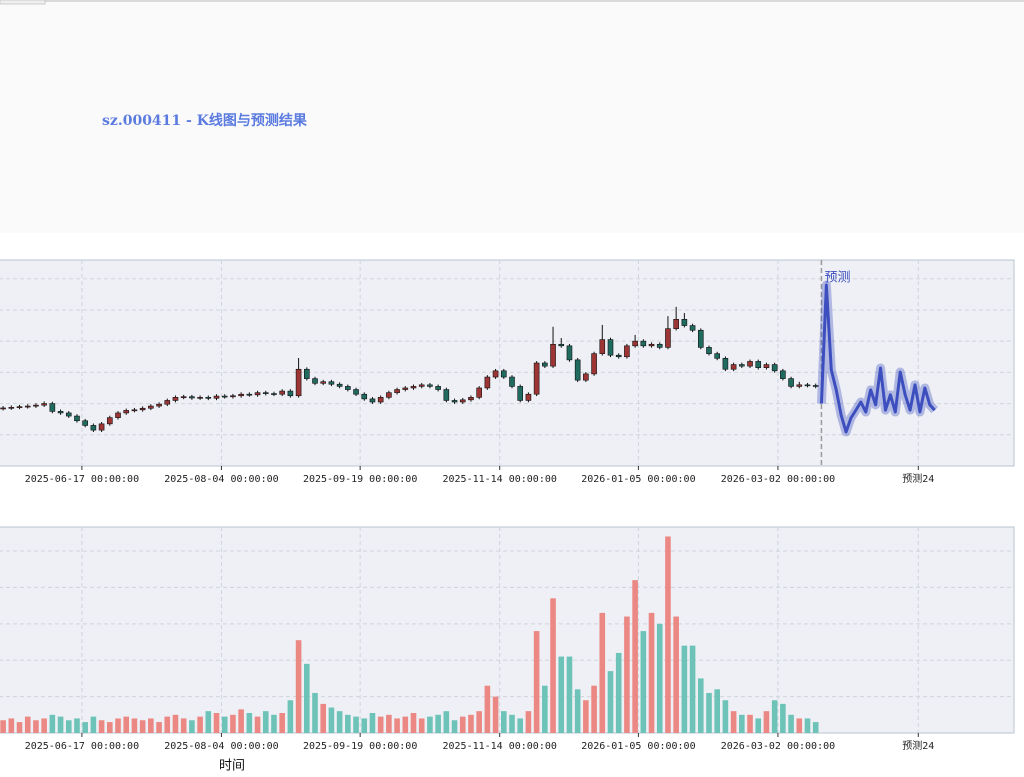 Image resolution: width=1024 pixels, height=777 pixels. What do you see at coordinates (778, 746) in the screenshot?
I see `x-tick-label: 2026-03-02 00:00:00` at bounding box center [778, 746].